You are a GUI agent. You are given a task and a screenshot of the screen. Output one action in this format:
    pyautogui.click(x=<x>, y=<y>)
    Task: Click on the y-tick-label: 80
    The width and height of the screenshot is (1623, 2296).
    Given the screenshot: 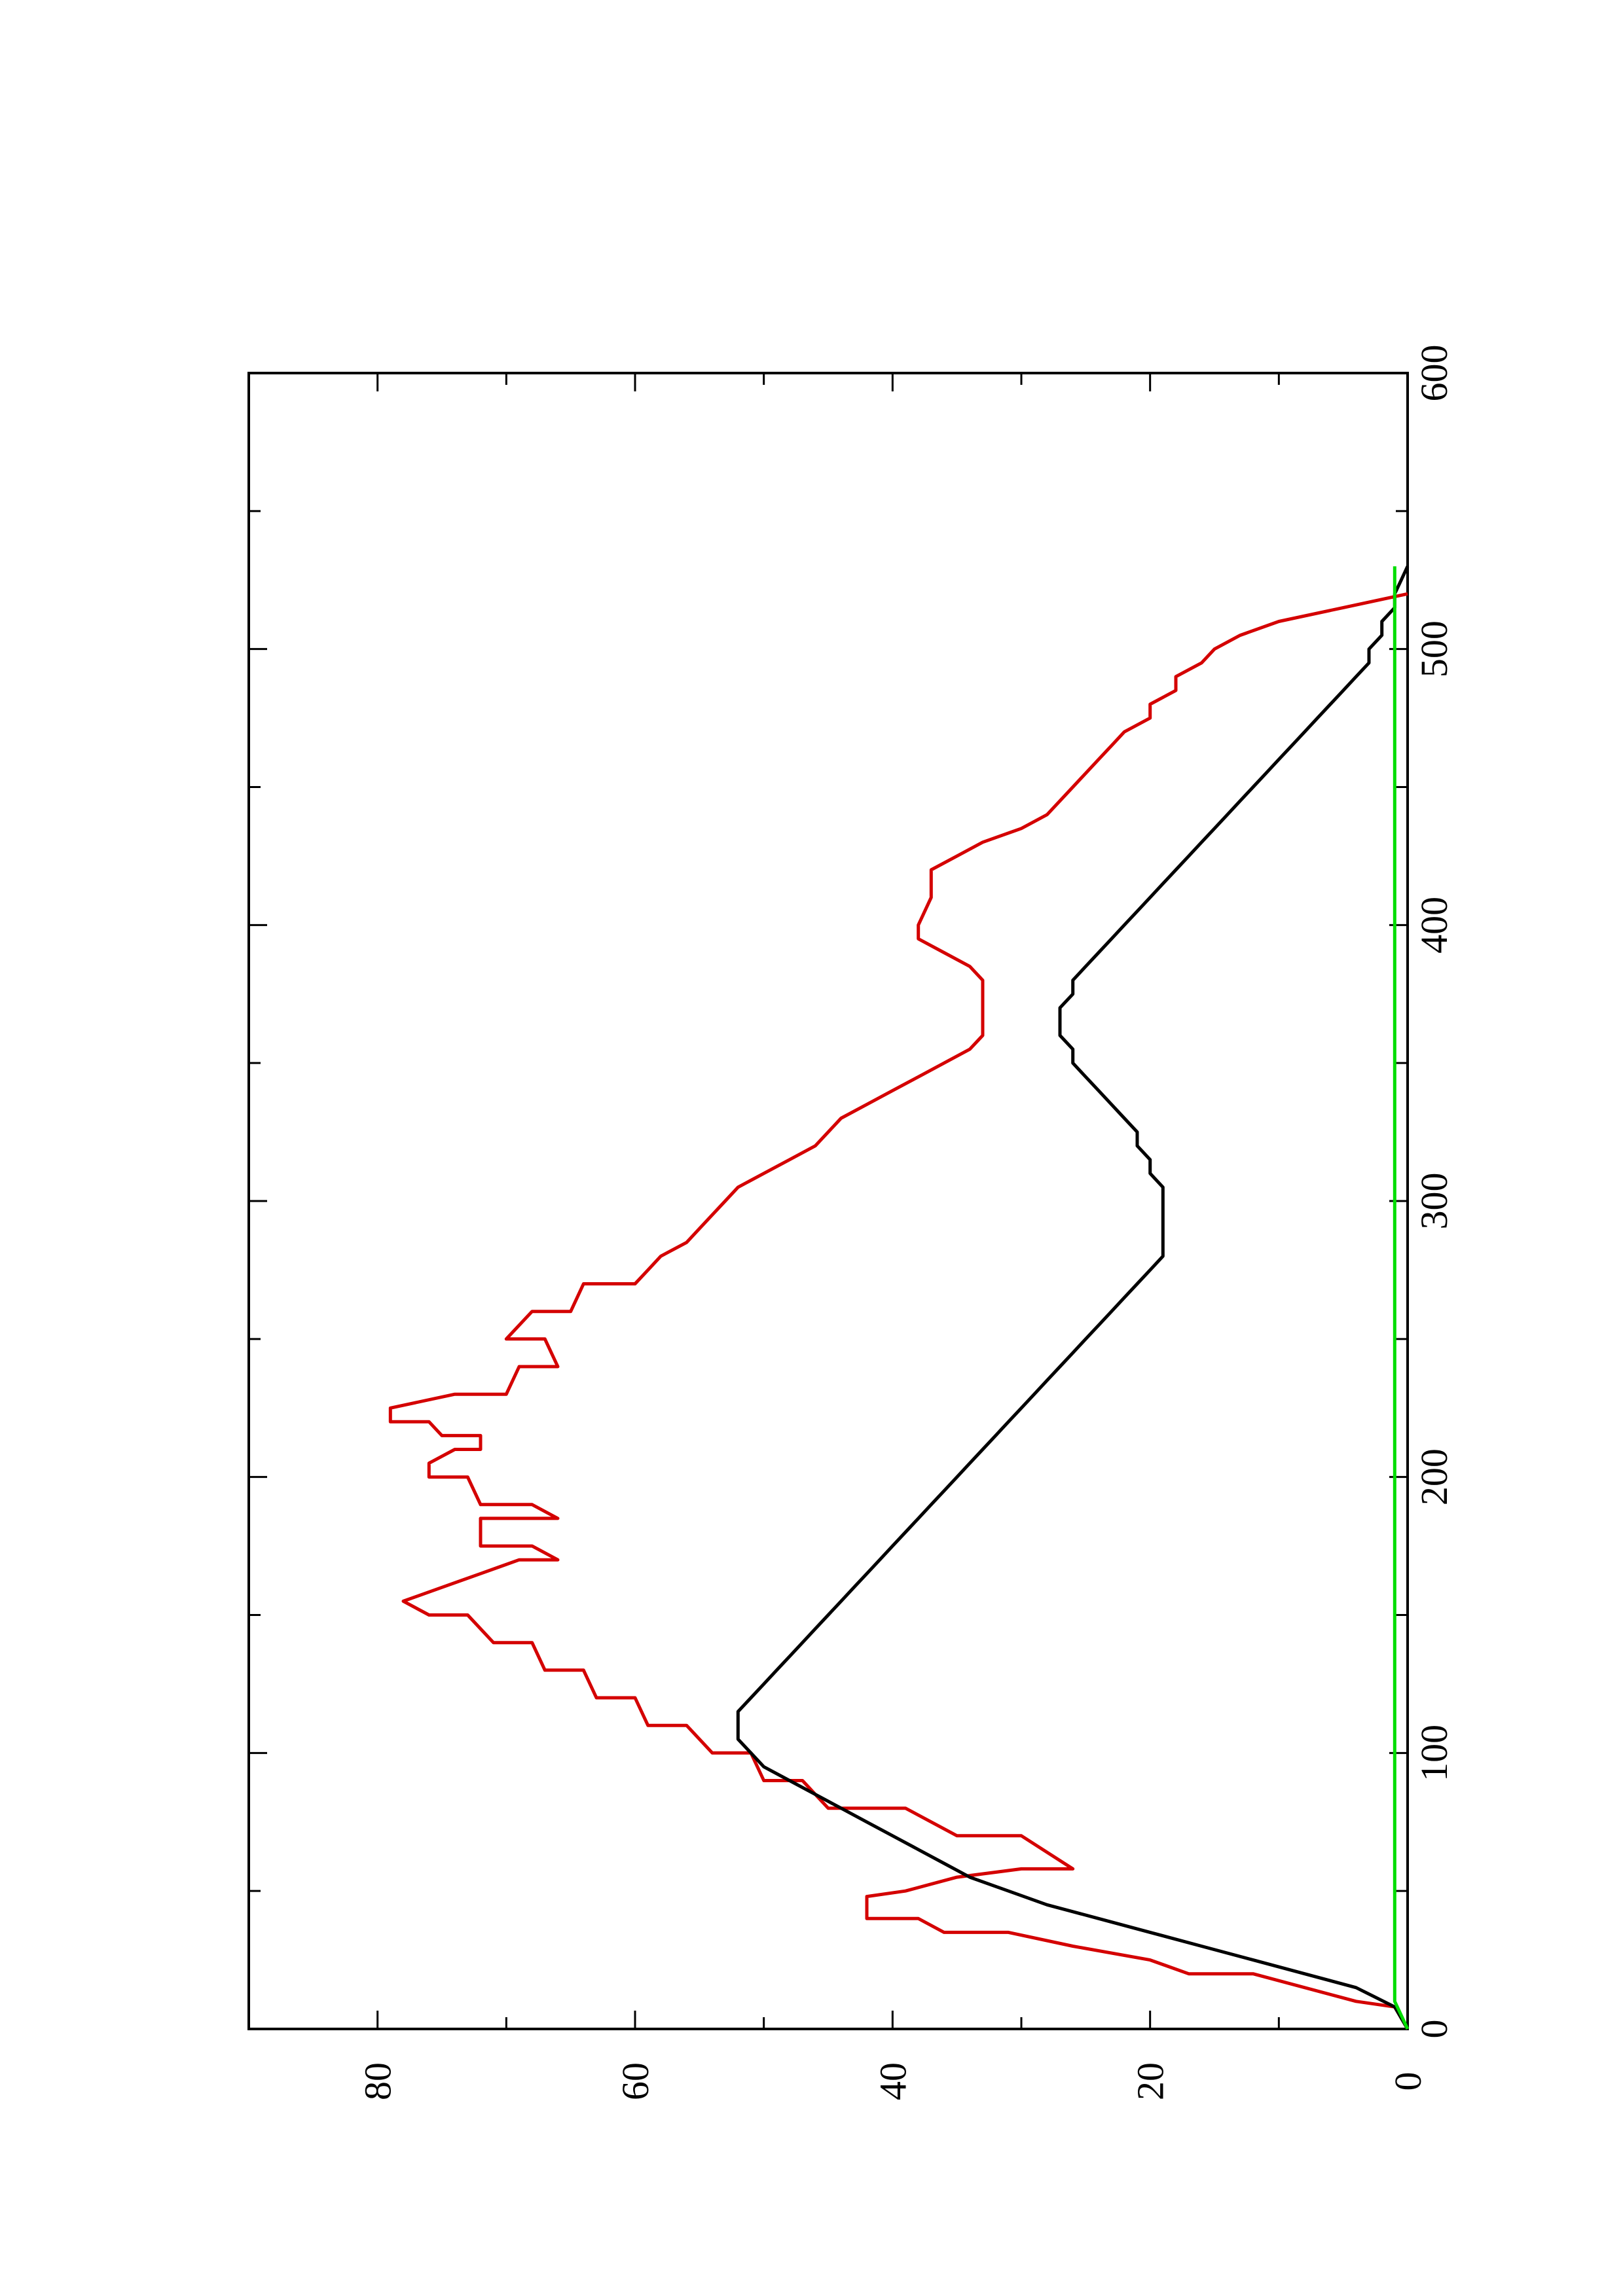 What is the action you would take?
    pyautogui.click(x=378, y=2081)
    